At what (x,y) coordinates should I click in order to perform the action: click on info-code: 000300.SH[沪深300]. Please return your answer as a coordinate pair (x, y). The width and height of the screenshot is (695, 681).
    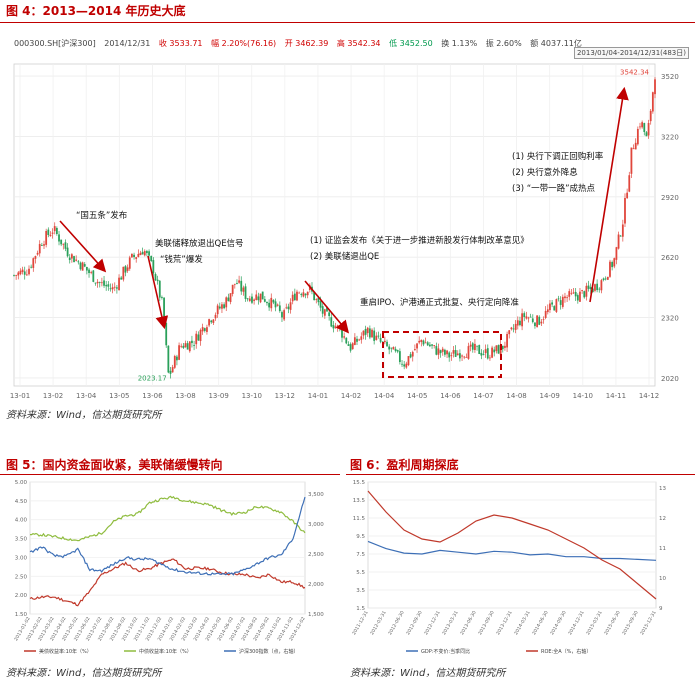
    Looking at the image, I should click on (55, 43).